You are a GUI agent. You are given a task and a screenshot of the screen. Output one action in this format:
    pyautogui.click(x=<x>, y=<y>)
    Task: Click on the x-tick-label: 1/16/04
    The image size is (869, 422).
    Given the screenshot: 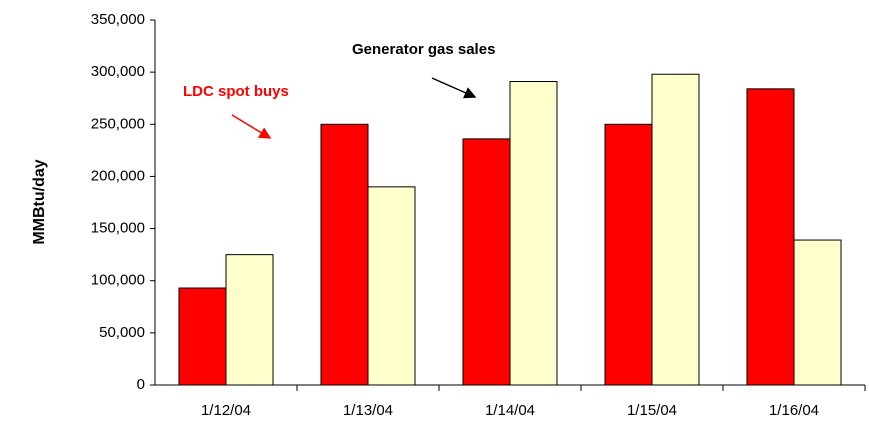 What is the action you would take?
    pyautogui.click(x=794, y=410)
    